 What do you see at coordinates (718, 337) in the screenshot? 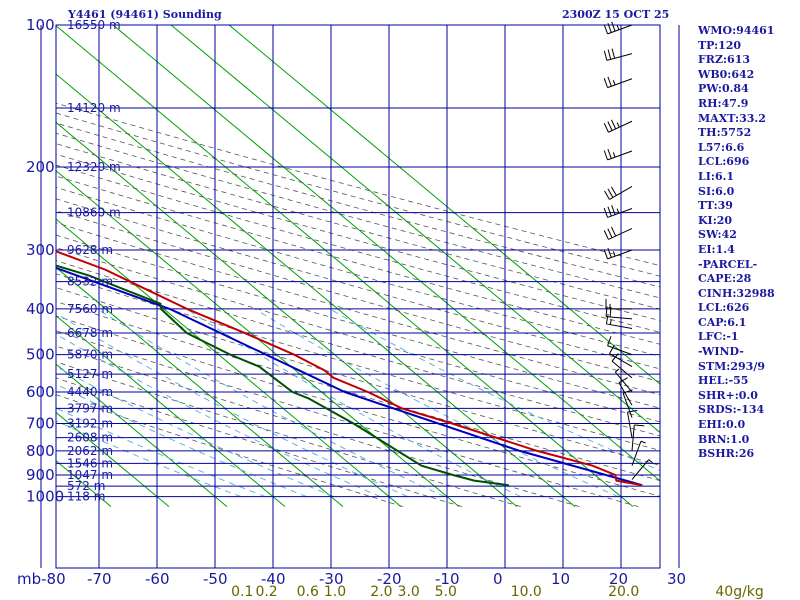
I see `index-item: LFC:-1` at bounding box center [718, 337].